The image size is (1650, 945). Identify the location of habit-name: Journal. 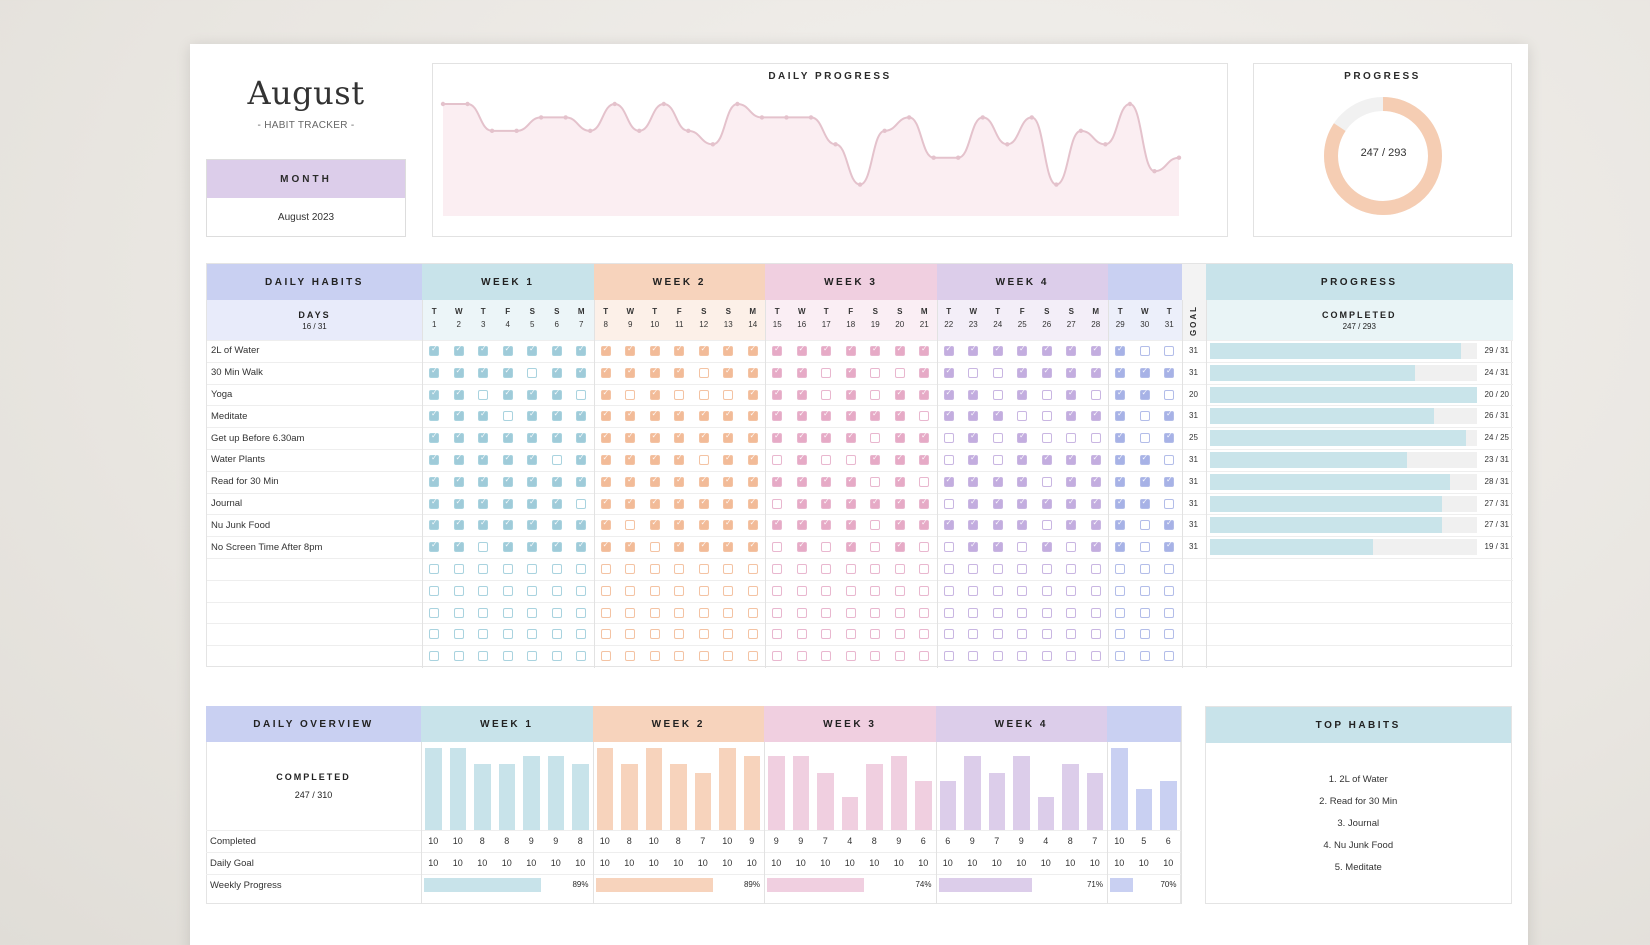
(227, 503).